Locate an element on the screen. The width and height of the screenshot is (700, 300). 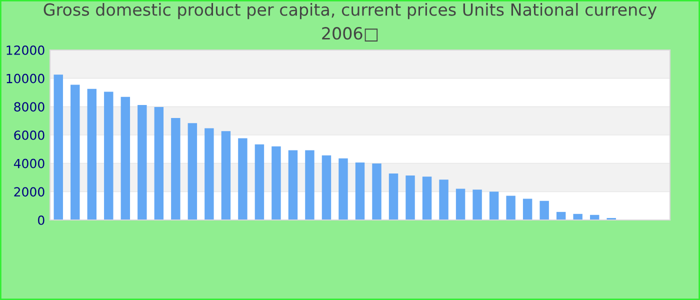
y-tick-label: 6000 is located at coordinates (29, 135).